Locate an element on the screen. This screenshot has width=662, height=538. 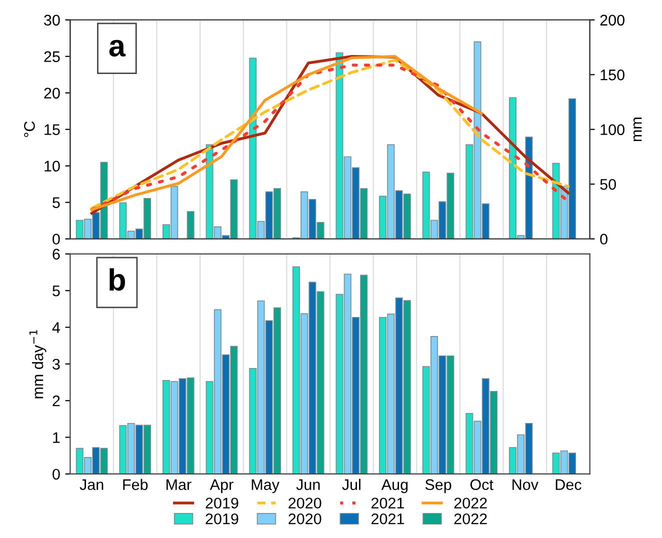
y-tick-label: 3 is located at coordinates (56, 364).